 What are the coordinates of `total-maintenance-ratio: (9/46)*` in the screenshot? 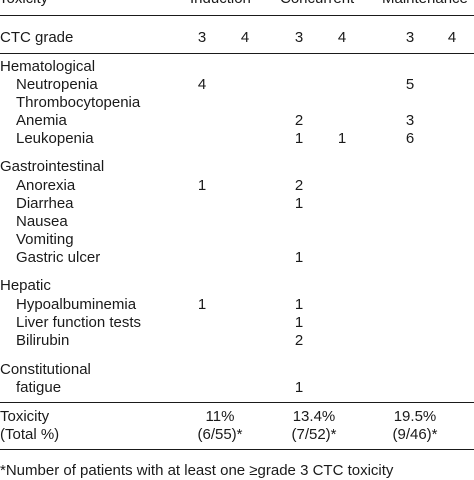 It's located at (415, 434).